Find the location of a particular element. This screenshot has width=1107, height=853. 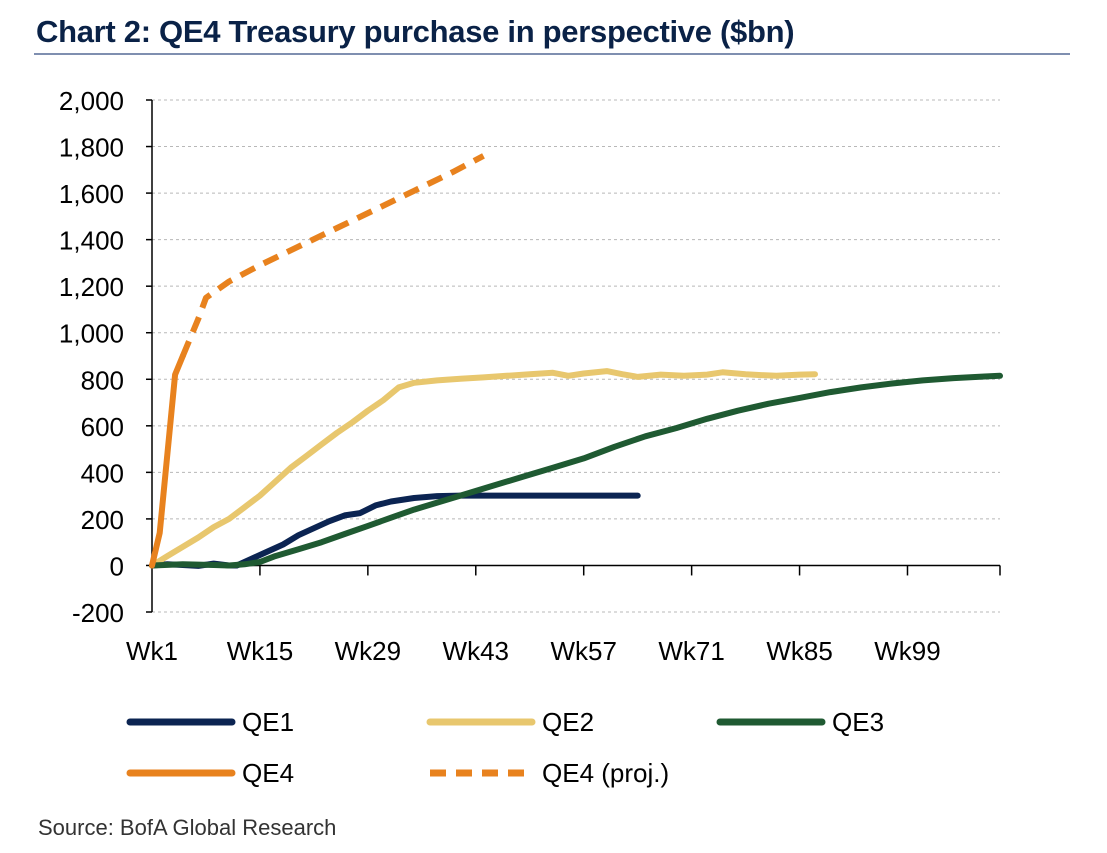

legend-item-qe1: QE1 is located at coordinates (210, 722).